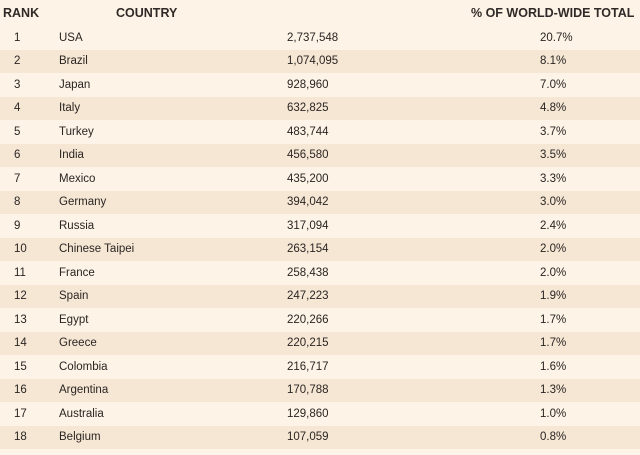 The image size is (640, 455). What do you see at coordinates (553, 413) in the screenshot?
I see `percent-cell: 1.0%` at bounding box center [553, 413].